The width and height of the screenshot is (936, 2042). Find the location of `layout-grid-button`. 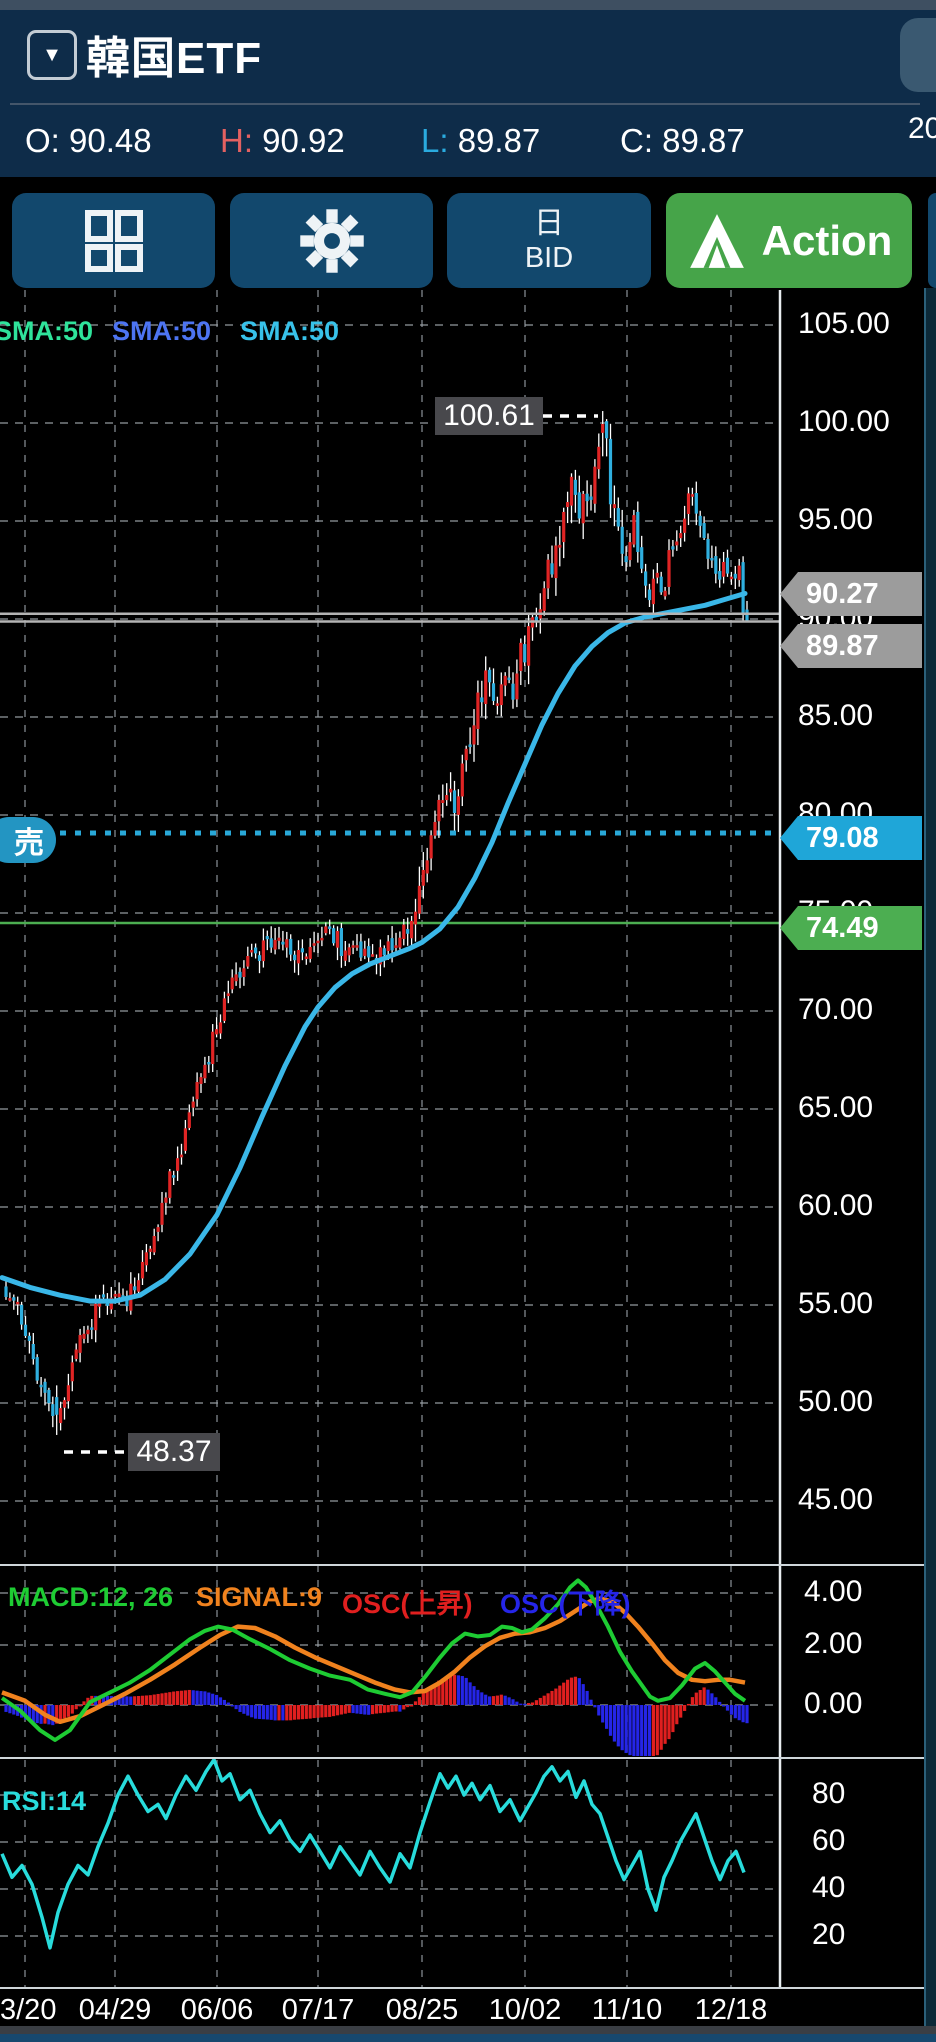

layout-grid-button is located at coordinates (113, 240).